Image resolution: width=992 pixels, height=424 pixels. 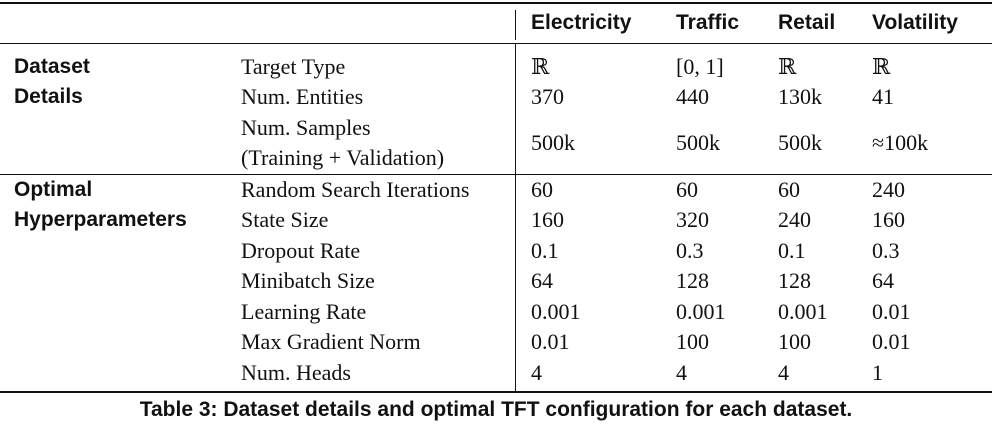 What do you see at coordinates (308, 280) in the screenshot?
I see `row-label: Minibatch Size` at bounding box center [308, 280].